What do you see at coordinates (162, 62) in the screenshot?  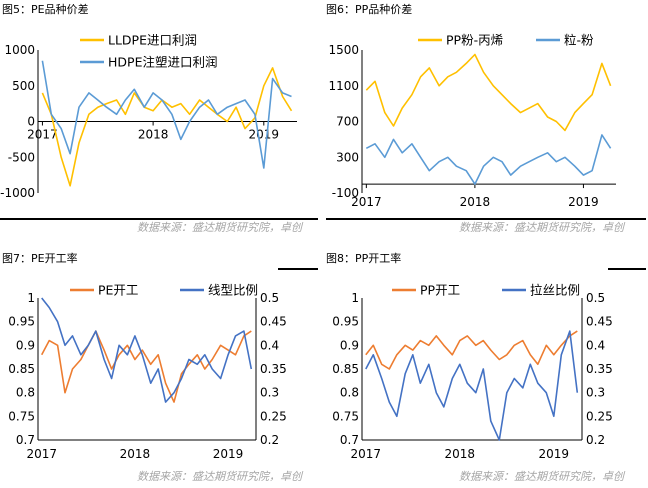 I see `legend-label: HDPE注塑进口利润` at bounding box center [162, 62].